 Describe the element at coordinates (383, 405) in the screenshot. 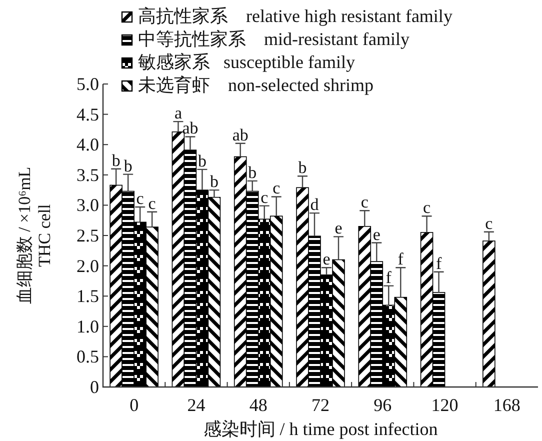

I see `x-tick-label: 96` at that location.